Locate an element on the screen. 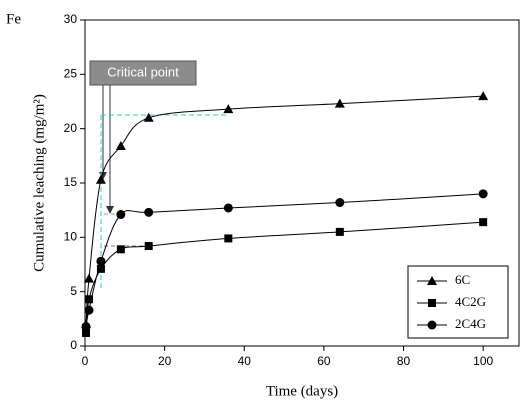 Image resolution: width=520 pixels, height=408 pixels. arrow-head is located at coordinates (110, 210).